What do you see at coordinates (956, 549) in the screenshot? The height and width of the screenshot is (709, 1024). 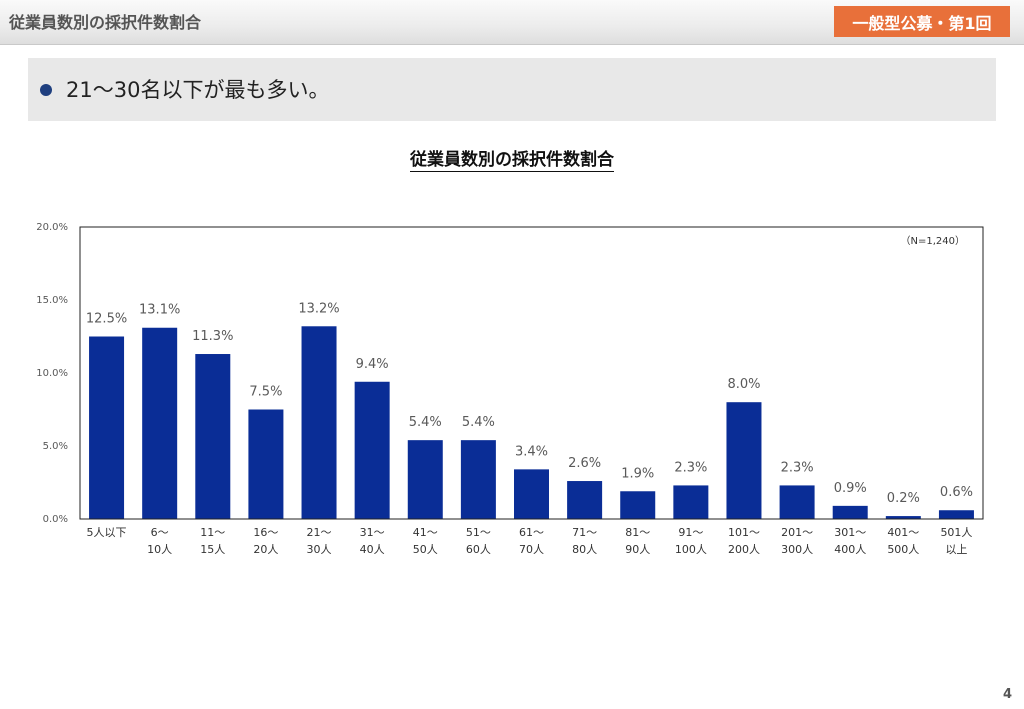 I see `x-tick-label: 以上` at bounding box center [956, 549].